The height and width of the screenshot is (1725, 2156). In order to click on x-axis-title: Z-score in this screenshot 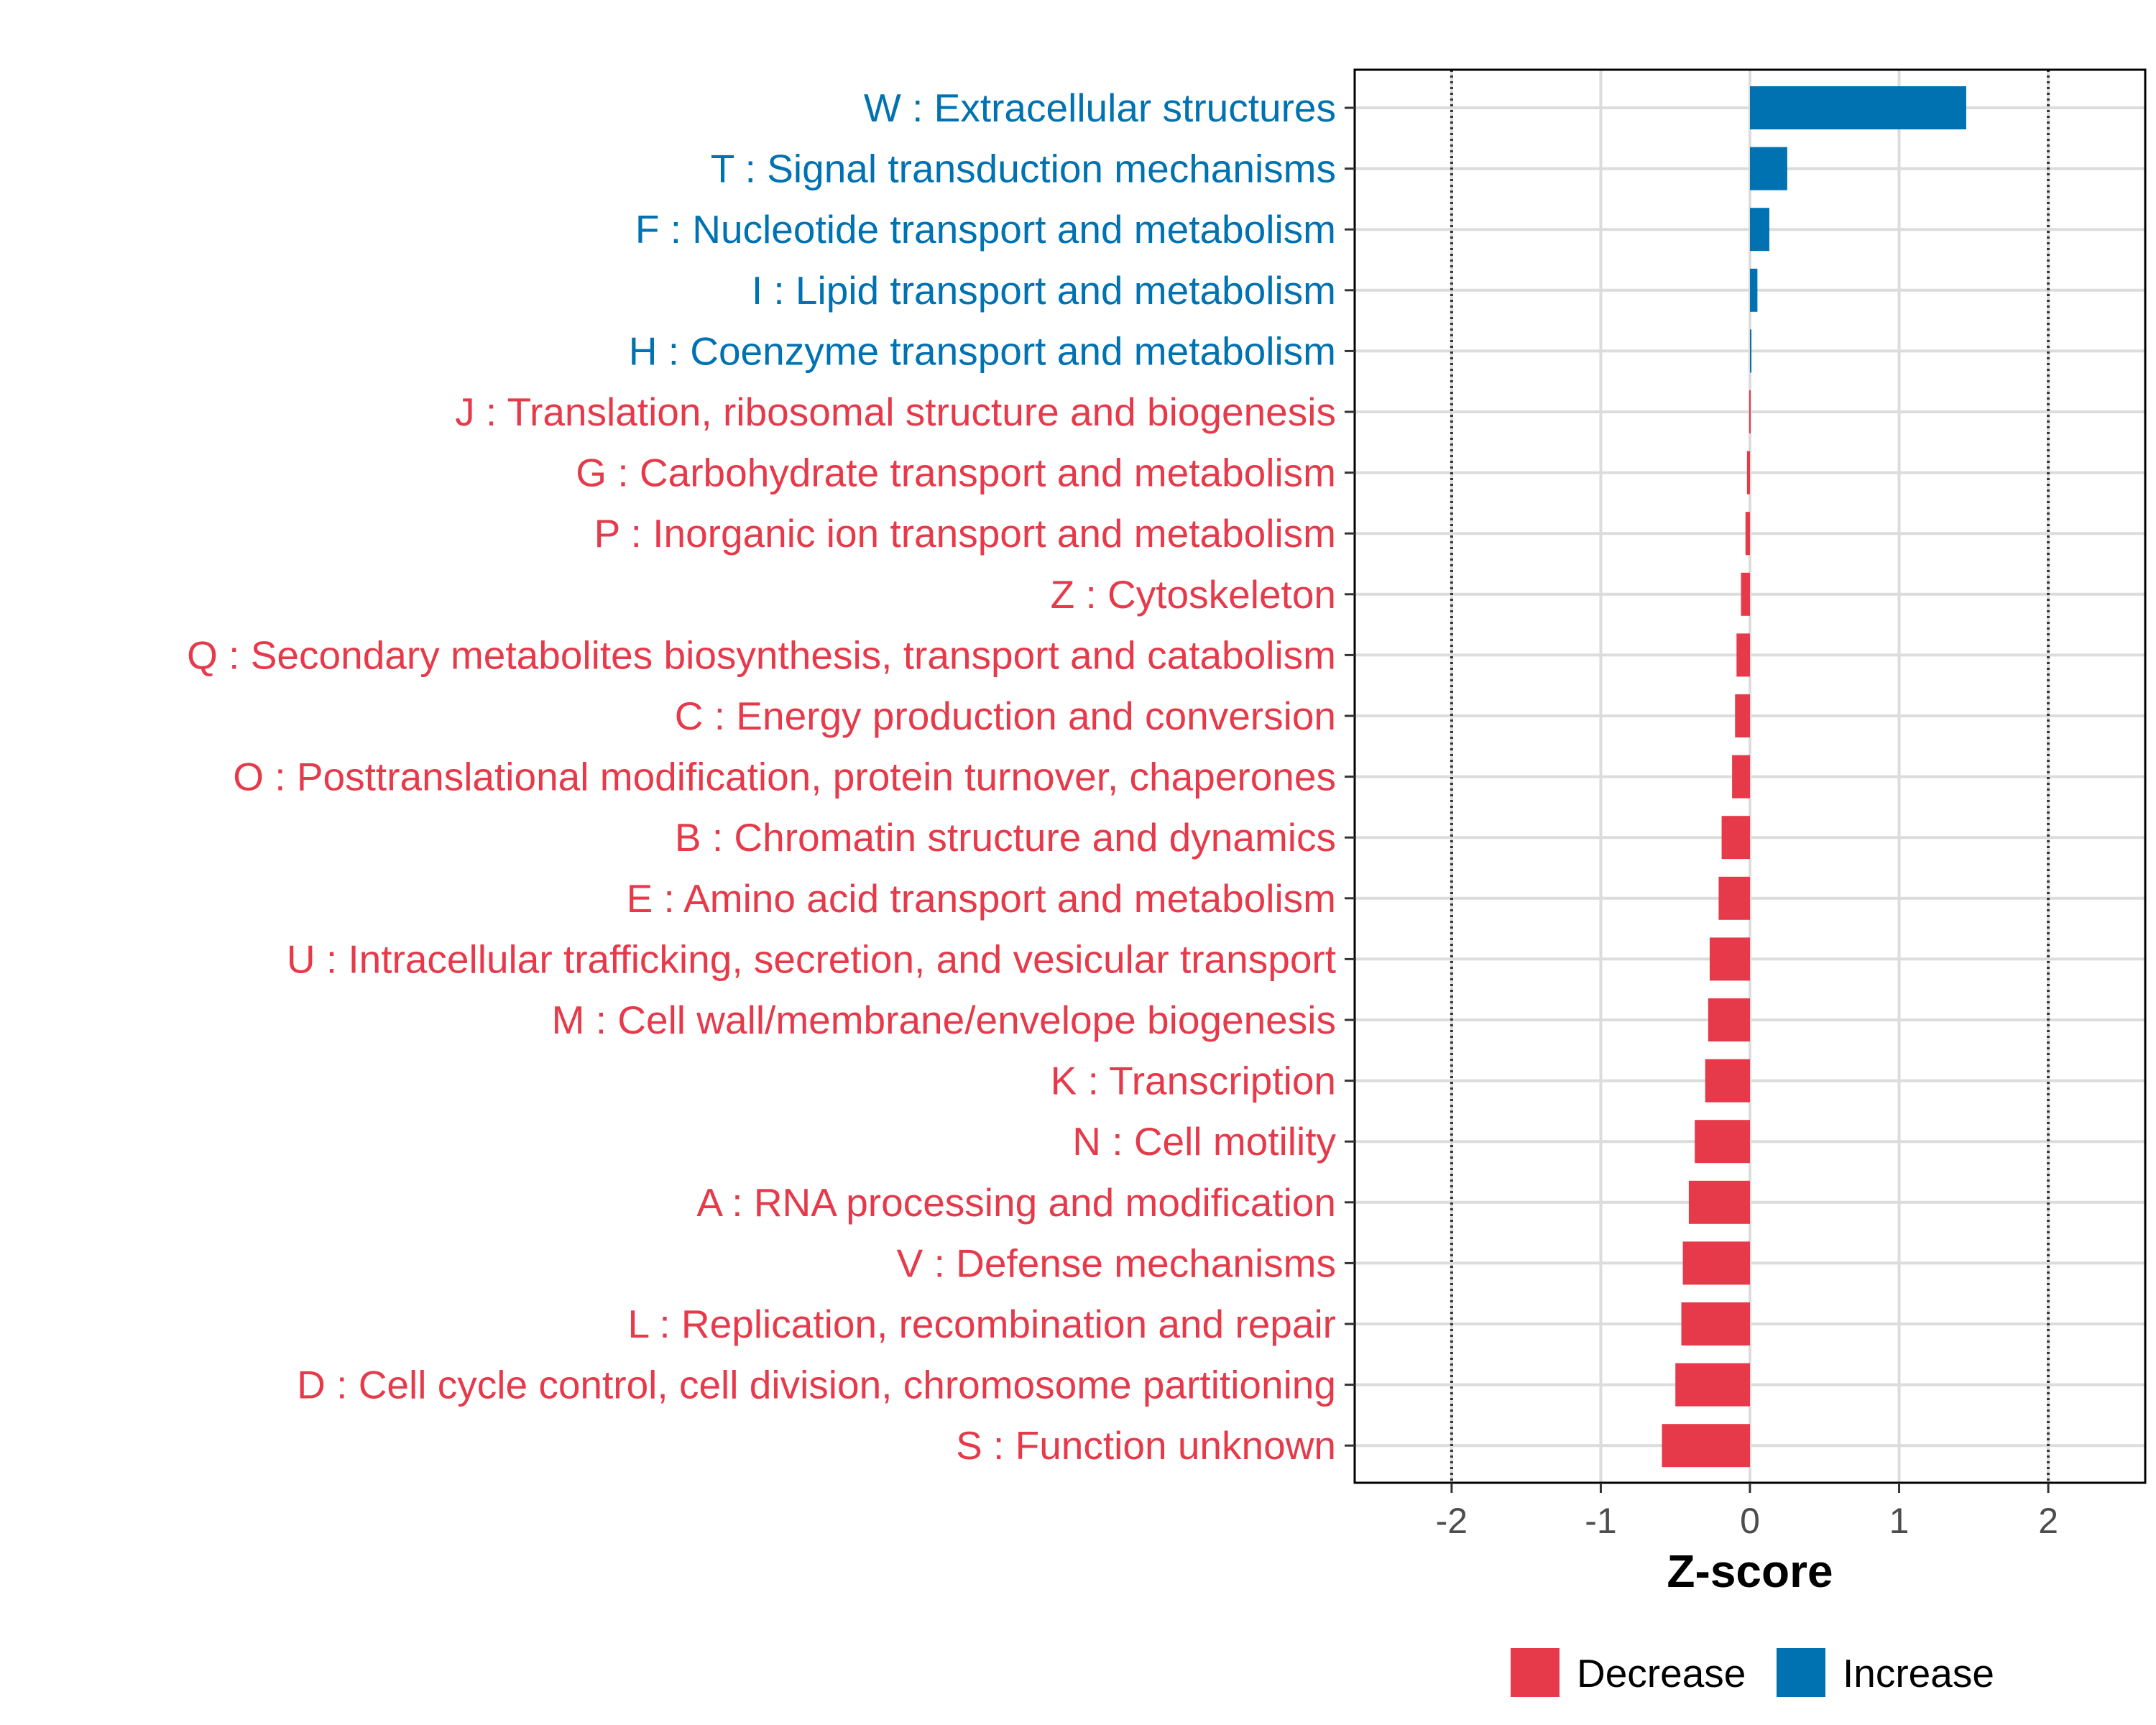, I will do `click(1750, 1571)`.